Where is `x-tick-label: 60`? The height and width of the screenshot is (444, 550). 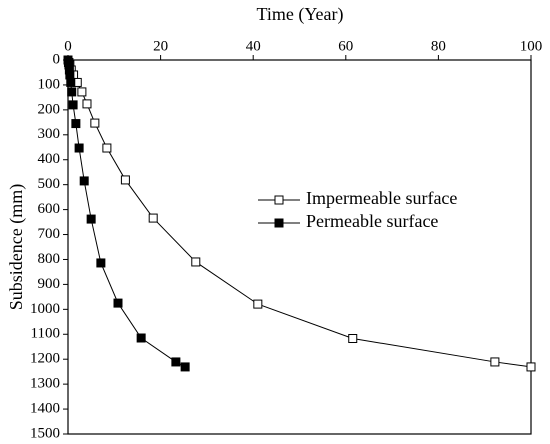 x-tick-label: 60 is located at coordinates (345, 46).